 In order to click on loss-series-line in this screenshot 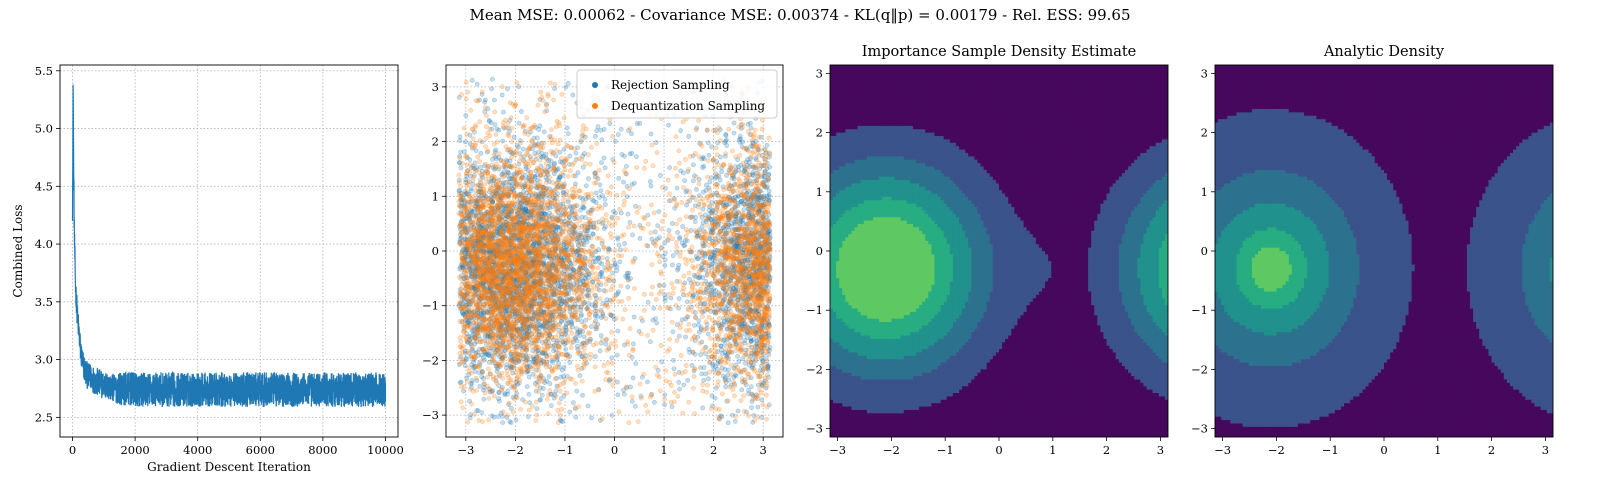, I will do `click(229, 246)`.